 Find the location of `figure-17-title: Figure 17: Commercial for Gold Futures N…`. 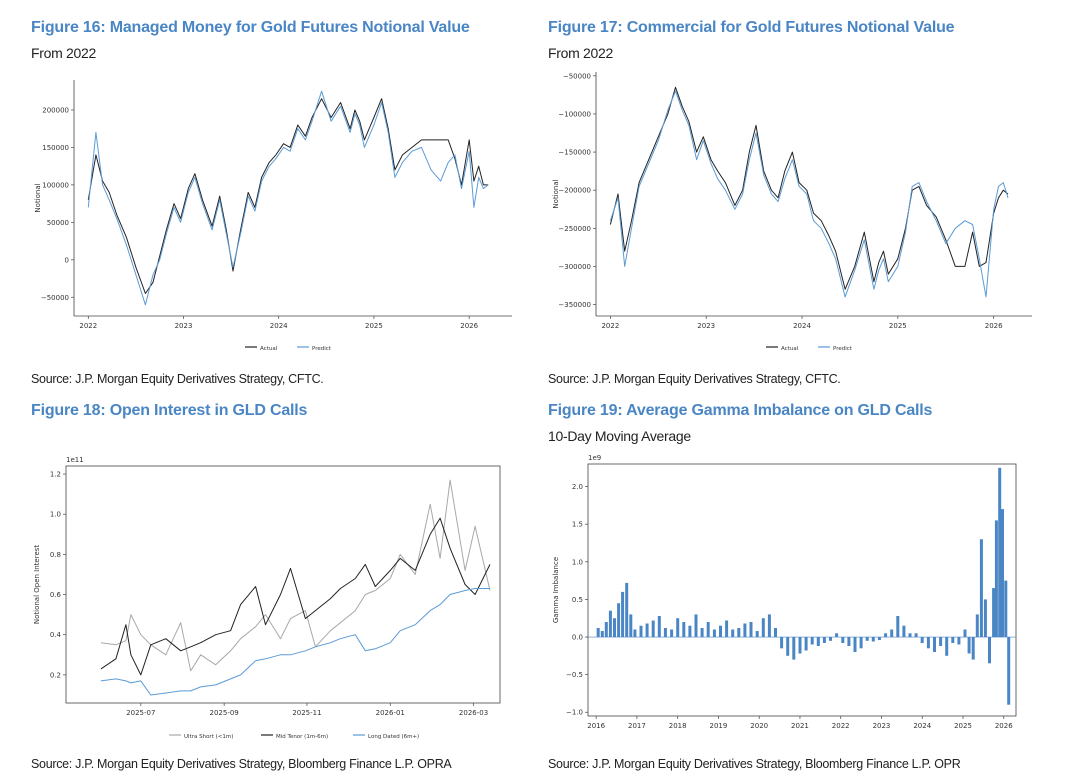

figure-17-title: Figure 17: Commercial for Gold Futures N… is located at coordinates (751, 27).